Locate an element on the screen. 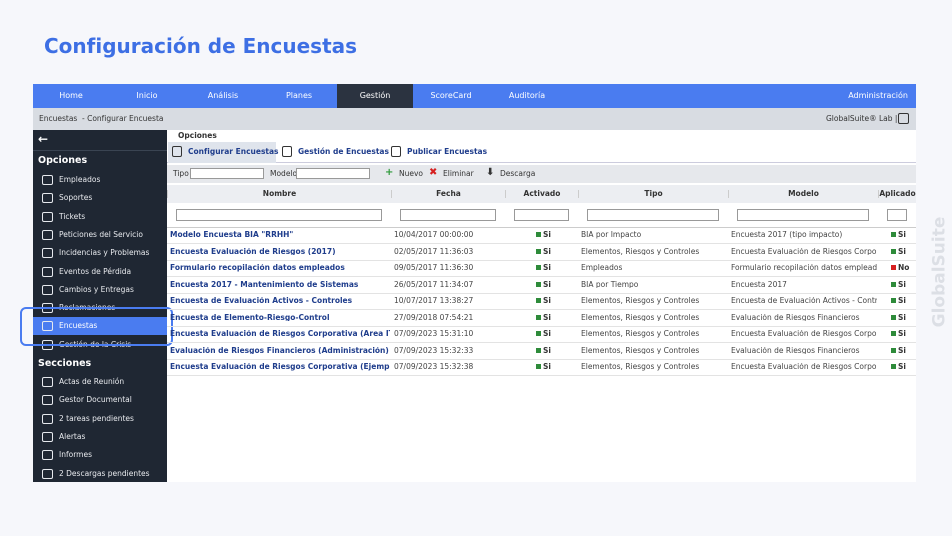  sidebar-item: Cambios y Entregas is located at coordinates (96, 289).